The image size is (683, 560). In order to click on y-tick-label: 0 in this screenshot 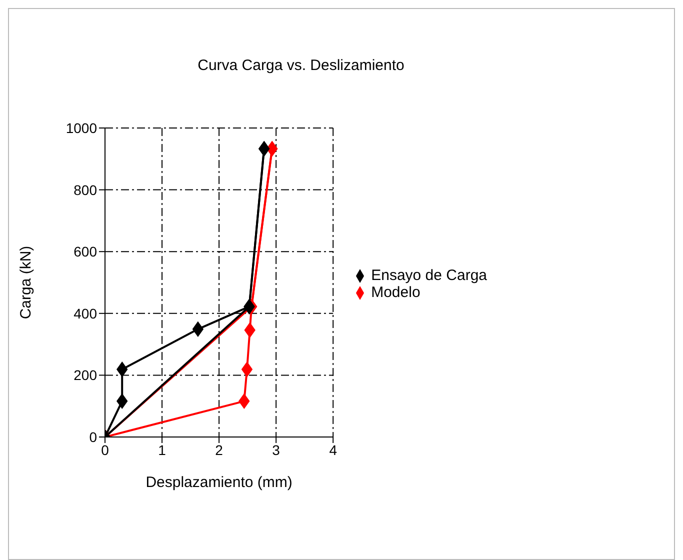, I will do `click(93, 436)`.